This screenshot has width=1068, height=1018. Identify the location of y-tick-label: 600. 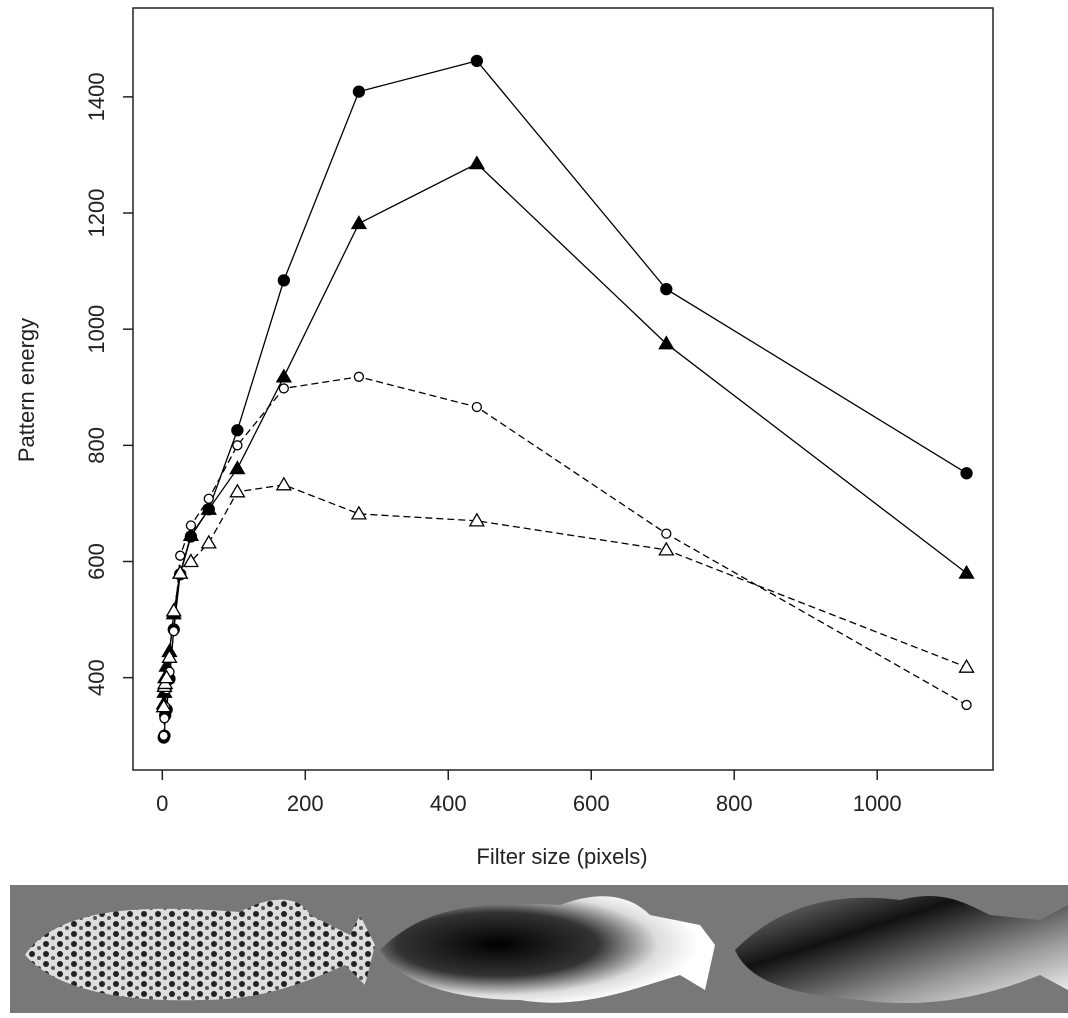
(96, 561).